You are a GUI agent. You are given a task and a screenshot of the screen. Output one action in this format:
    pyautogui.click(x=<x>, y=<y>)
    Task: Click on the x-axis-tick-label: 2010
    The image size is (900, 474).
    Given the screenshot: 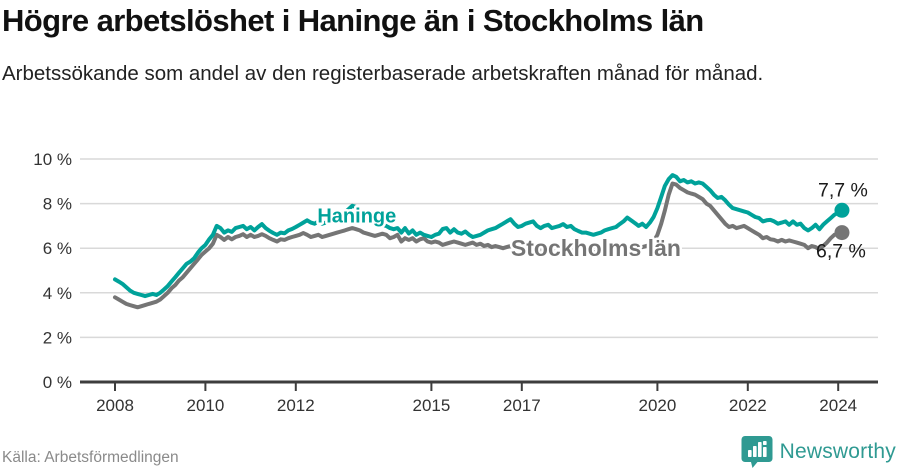 What is the action you would take?
    pyautogui.click(x=205, y=405)
    